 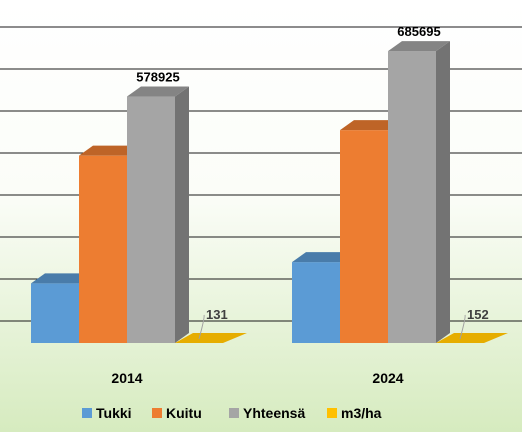 What do you see at coordinates (316, 302) in the screenshot?
I see `bar-tukki-2024` at bounding box center [316, 302].